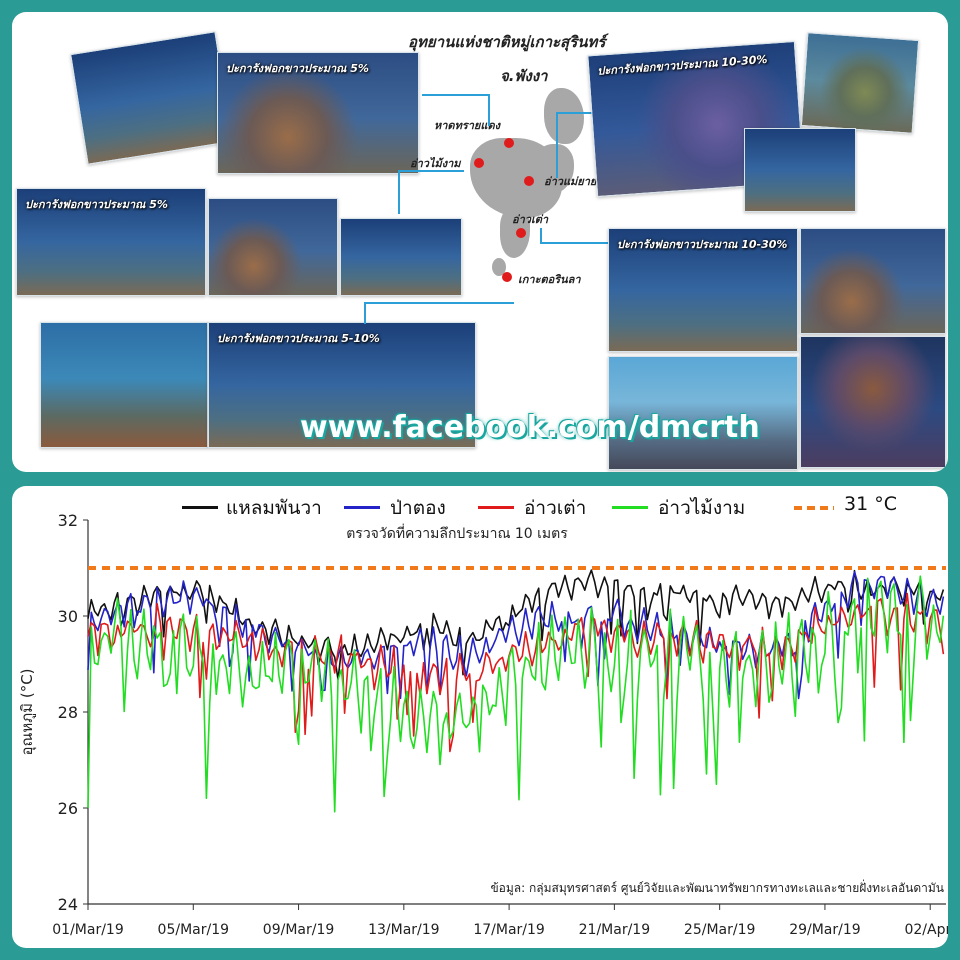 The width and height of the screenshot is (960, 960). What do you see at coordinates (564, 116) in the screenshot?
I see `island-north` at bounding box center [564, 116].